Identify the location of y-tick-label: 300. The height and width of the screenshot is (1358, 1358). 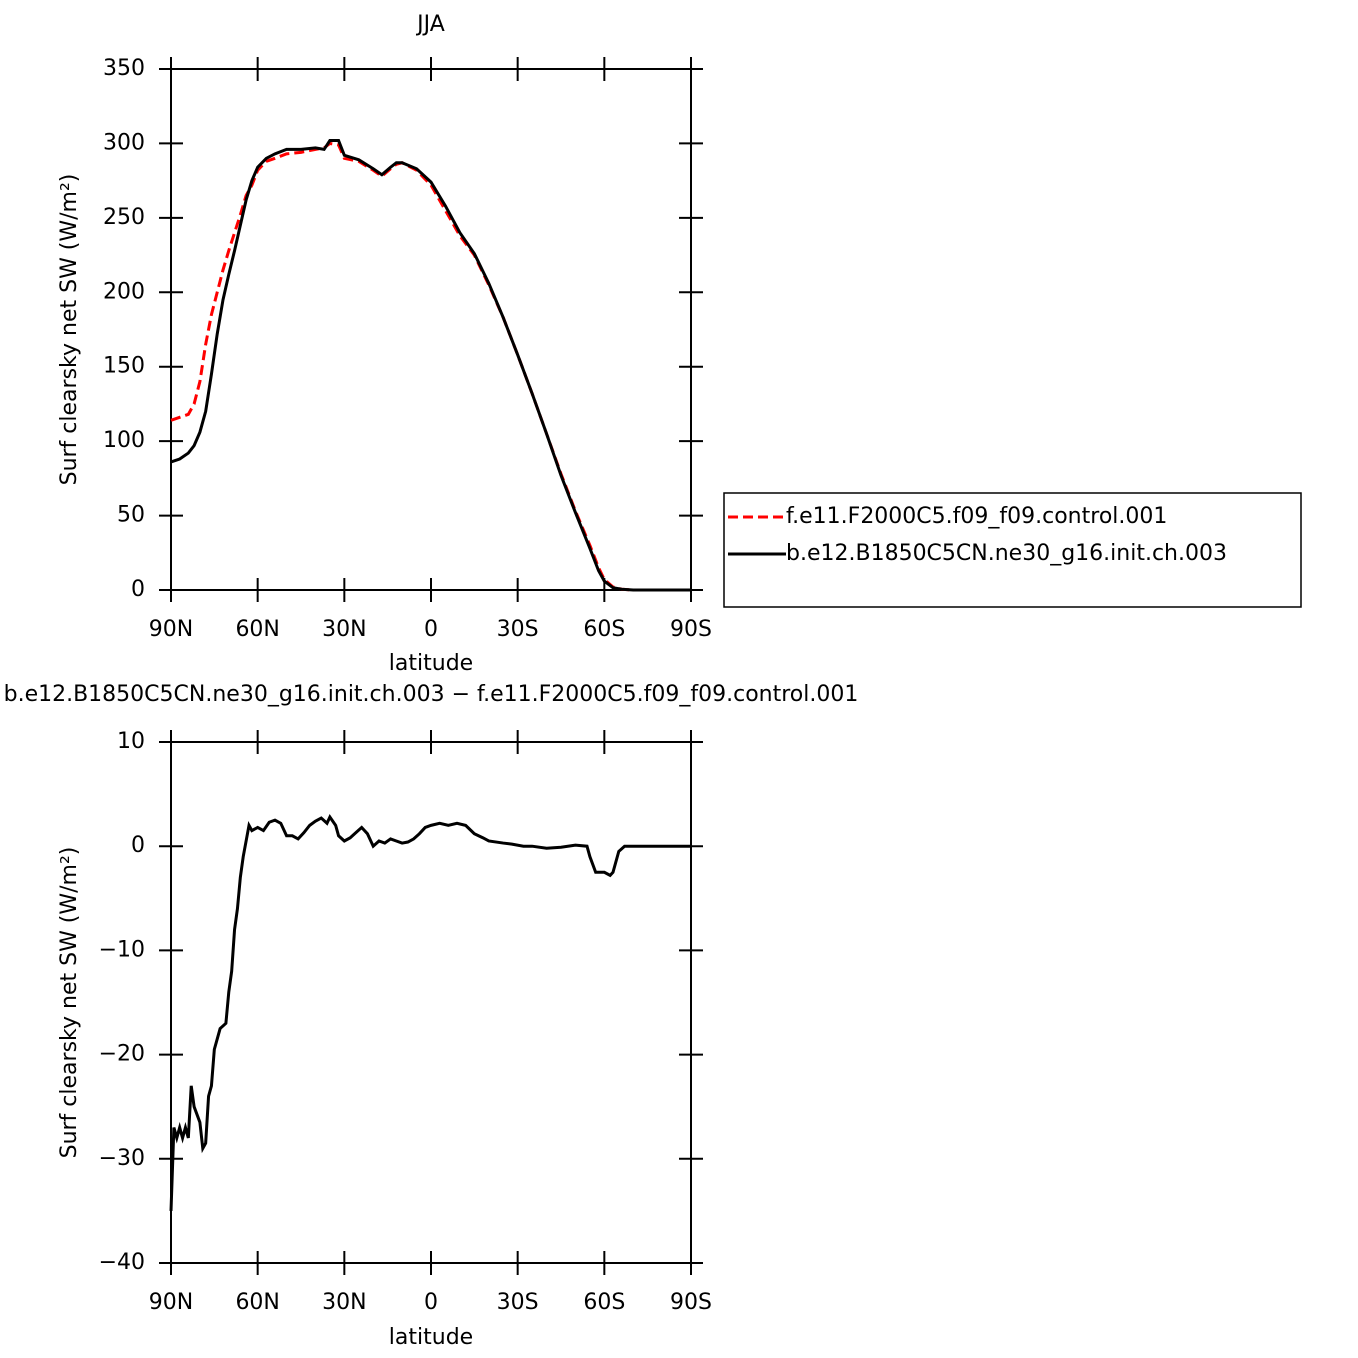
(124, 142).